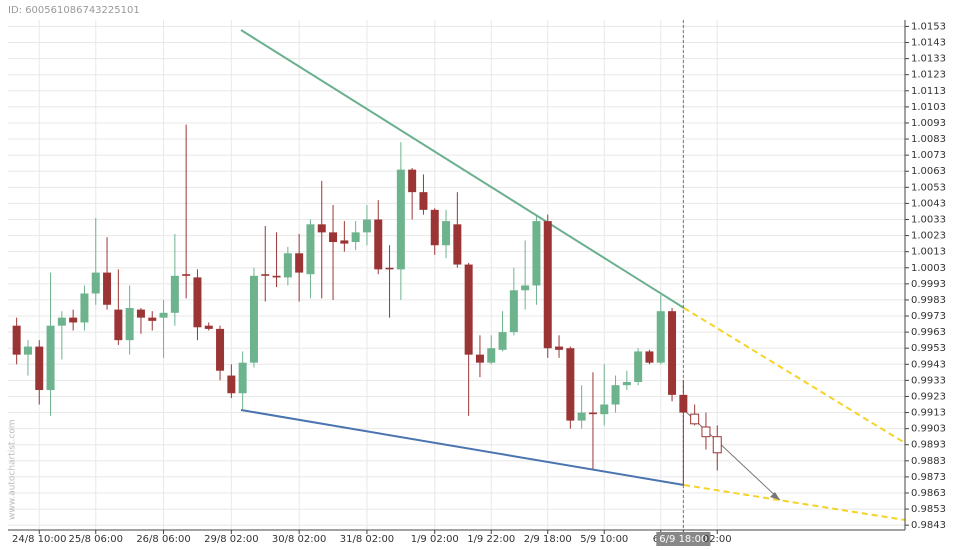  I want to click on y-tick-label: 0.9873, so click(928, 477).